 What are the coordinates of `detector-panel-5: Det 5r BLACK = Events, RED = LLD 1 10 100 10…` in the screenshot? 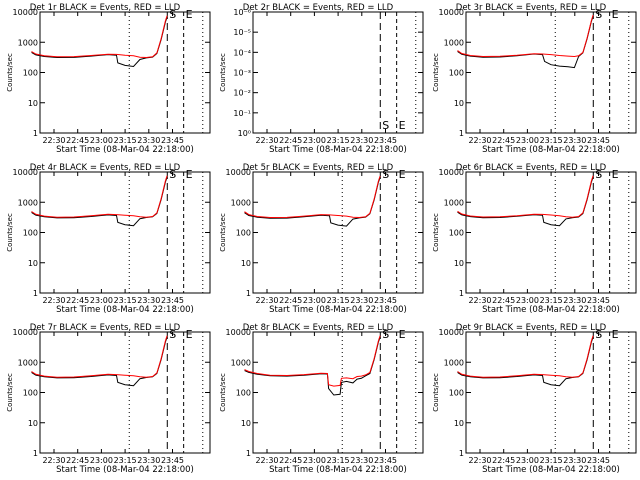 It's located at (321, 239).